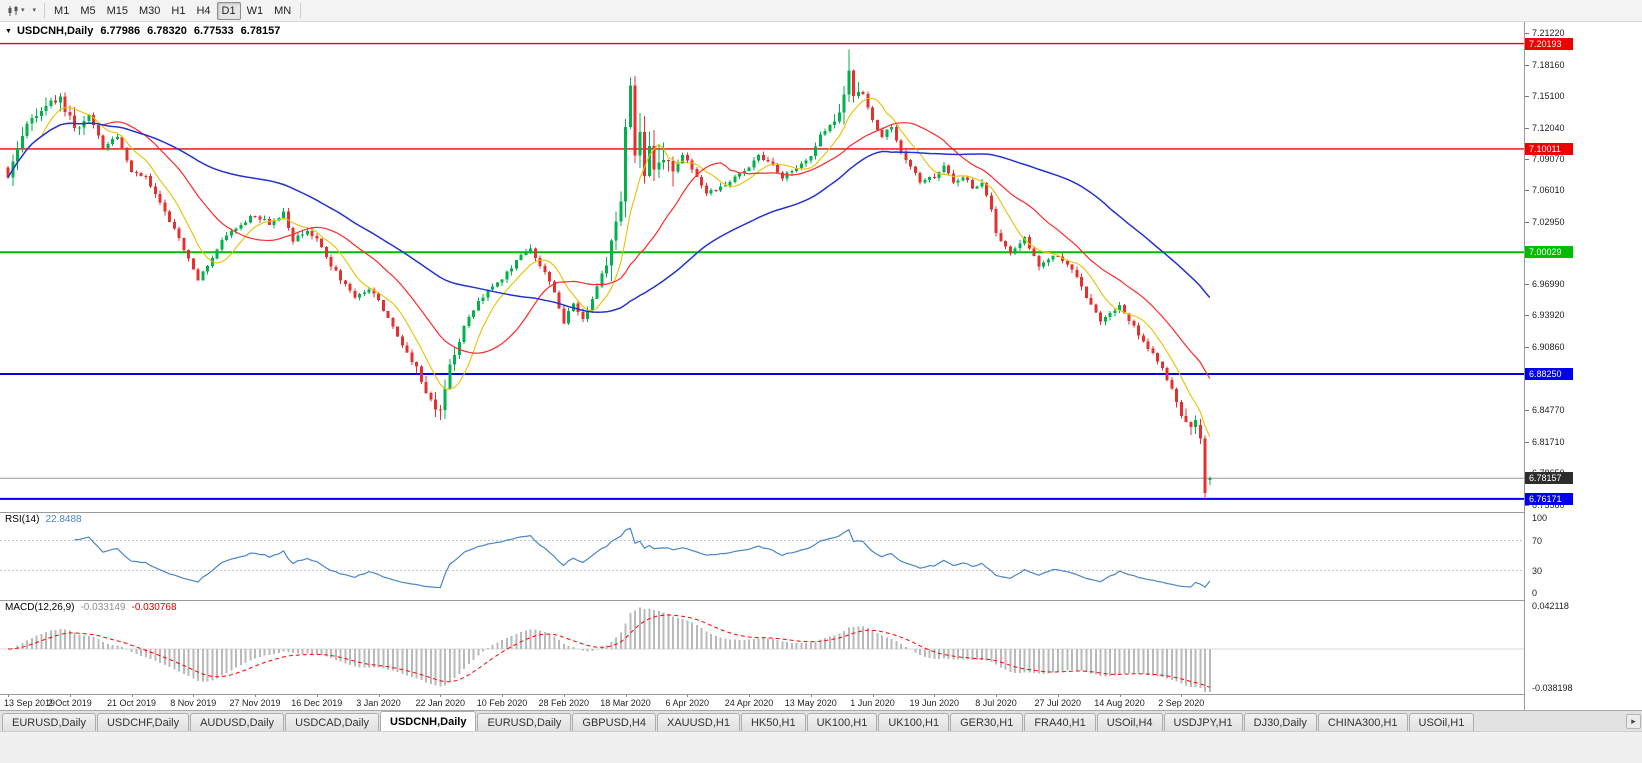 The image size is (1642, 763). Describe the element at coordinates (332, 722) in the screenshot. I see `chart-tab-usdcad-daily: USDCAD,Daily` at that location.